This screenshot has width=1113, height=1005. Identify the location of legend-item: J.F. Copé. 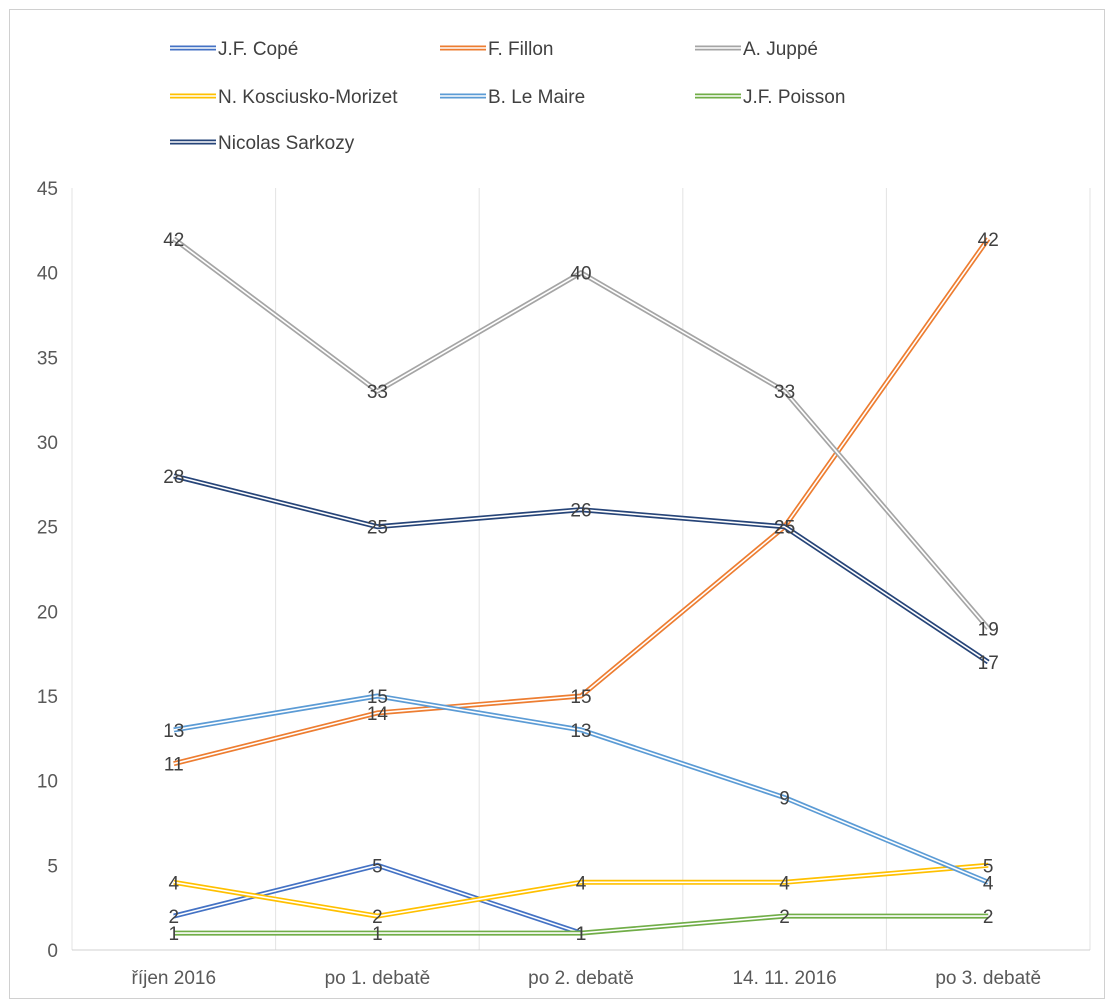
(234, 49).